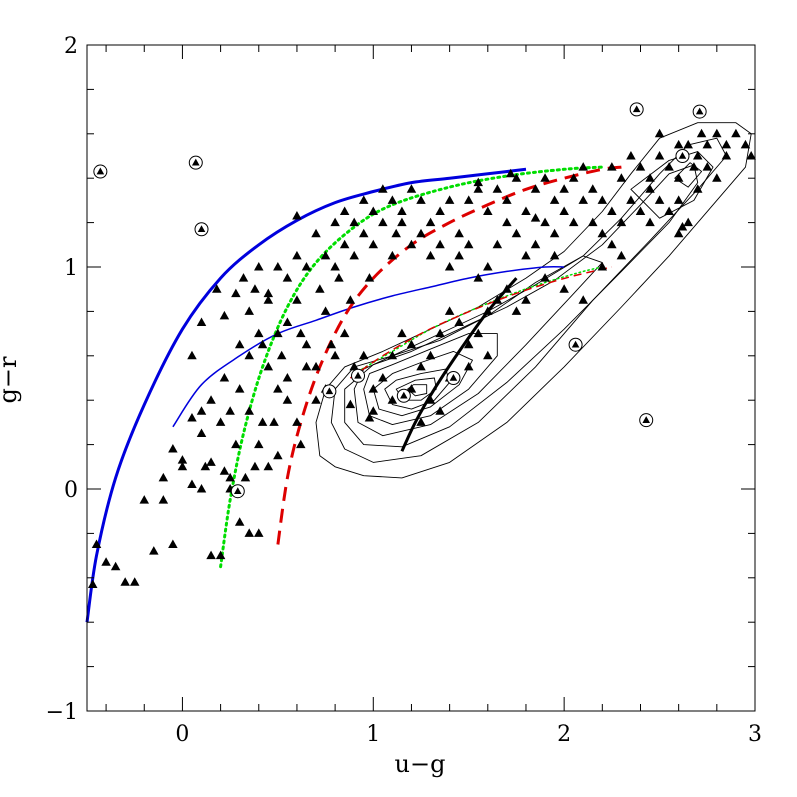 This screenshot has height=797, width=797. What do you see at coordinates (420, 764) in the screenshot?
I see `x-axis-label: u−g` at bounding box center [420, 764].